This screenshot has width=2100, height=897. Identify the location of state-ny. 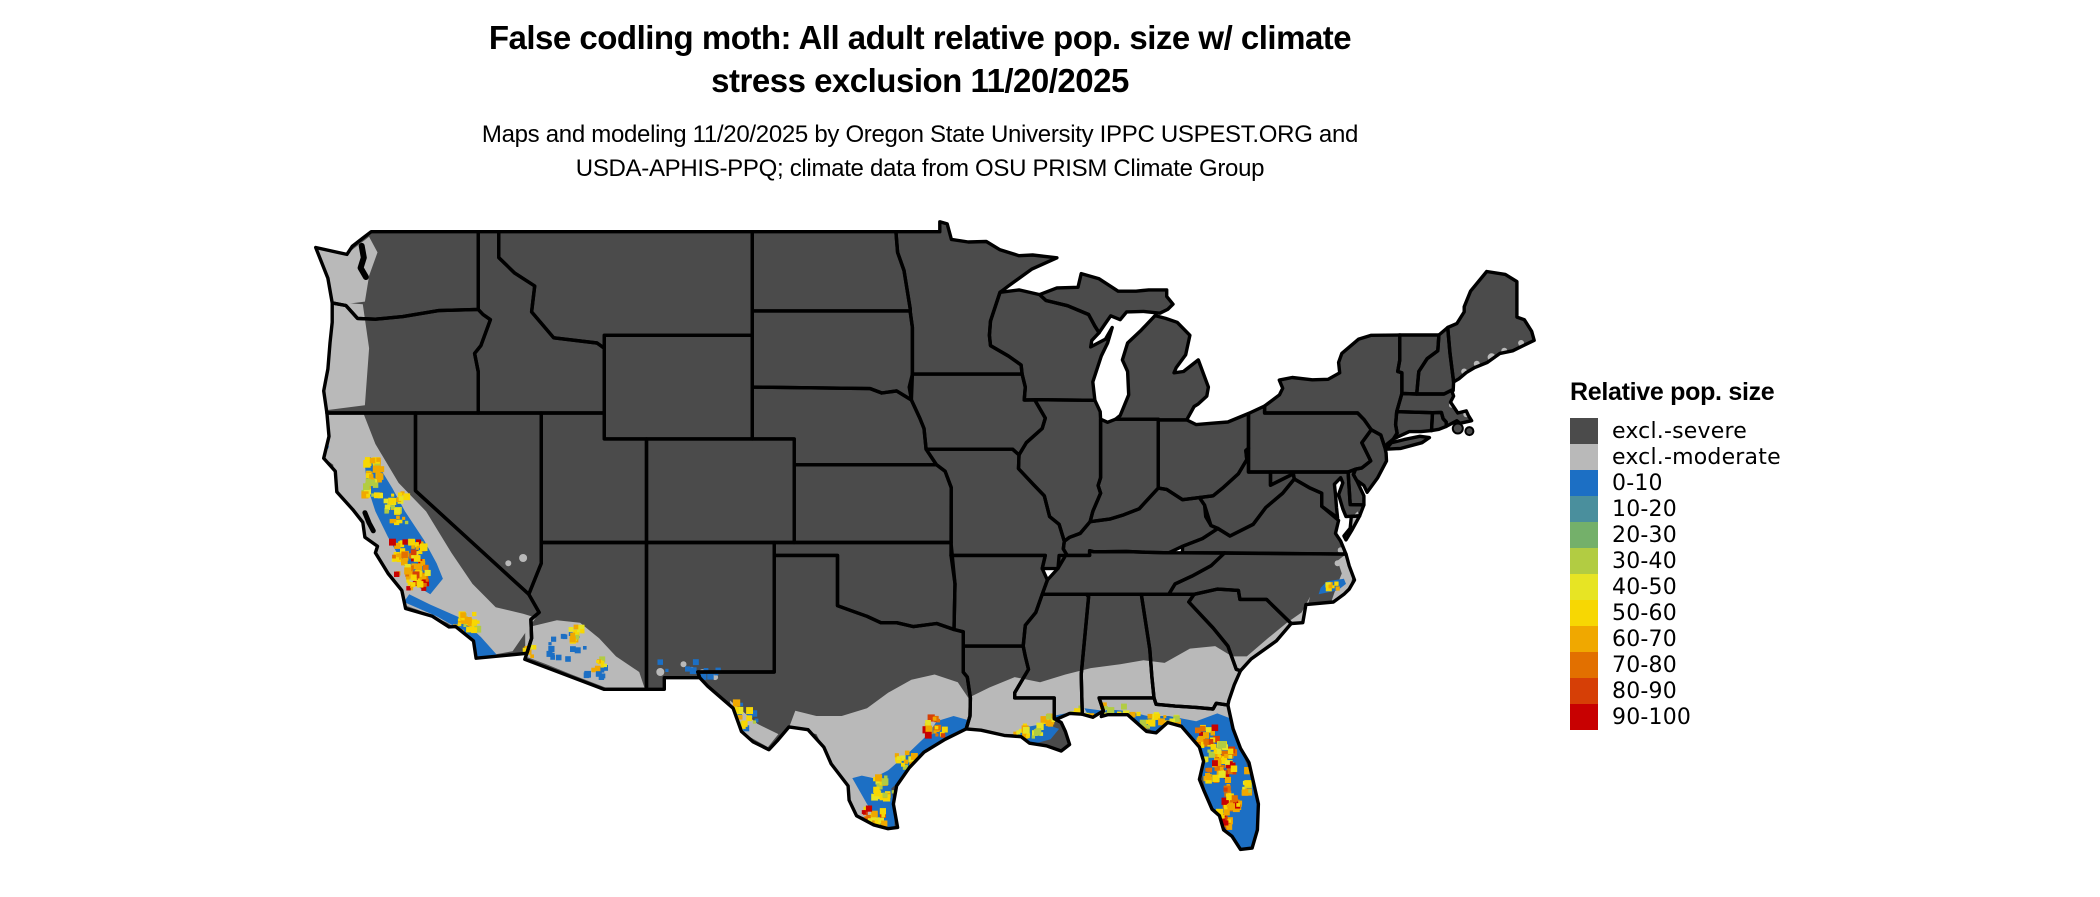
(1333, 391).